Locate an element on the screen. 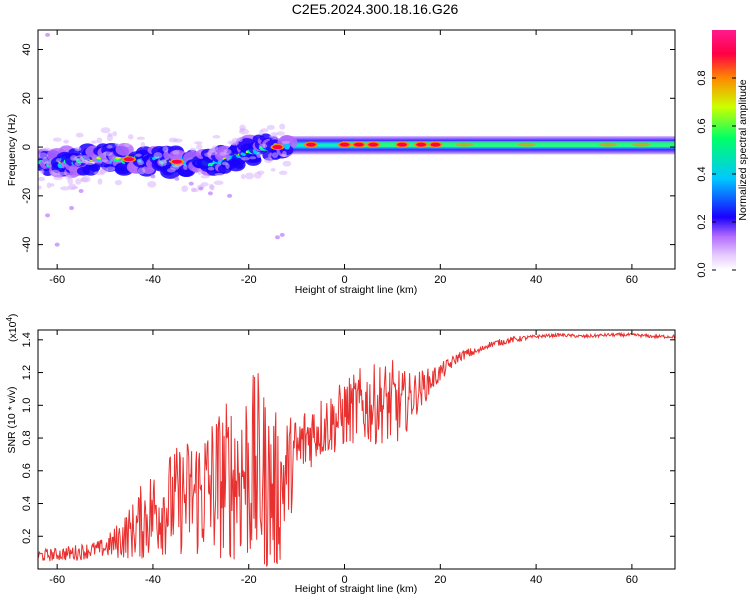 This screenshot has height=600, width=750. colorbar-ticks: 0.0 0.2 0.4 0.6 0.8 is located at coordinates (716, 174).